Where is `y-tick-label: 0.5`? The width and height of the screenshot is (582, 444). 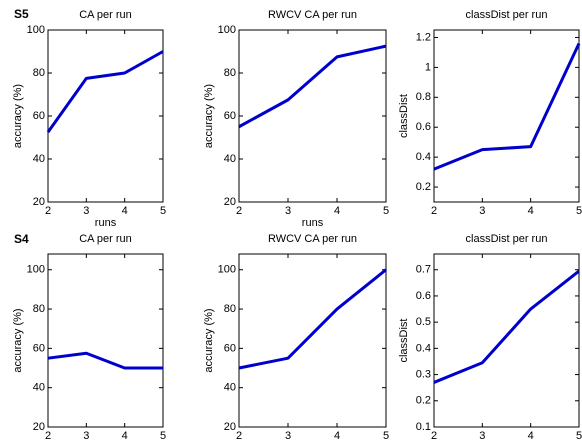
y-tick-label: 0.5 is located at coordinates (423, 322).